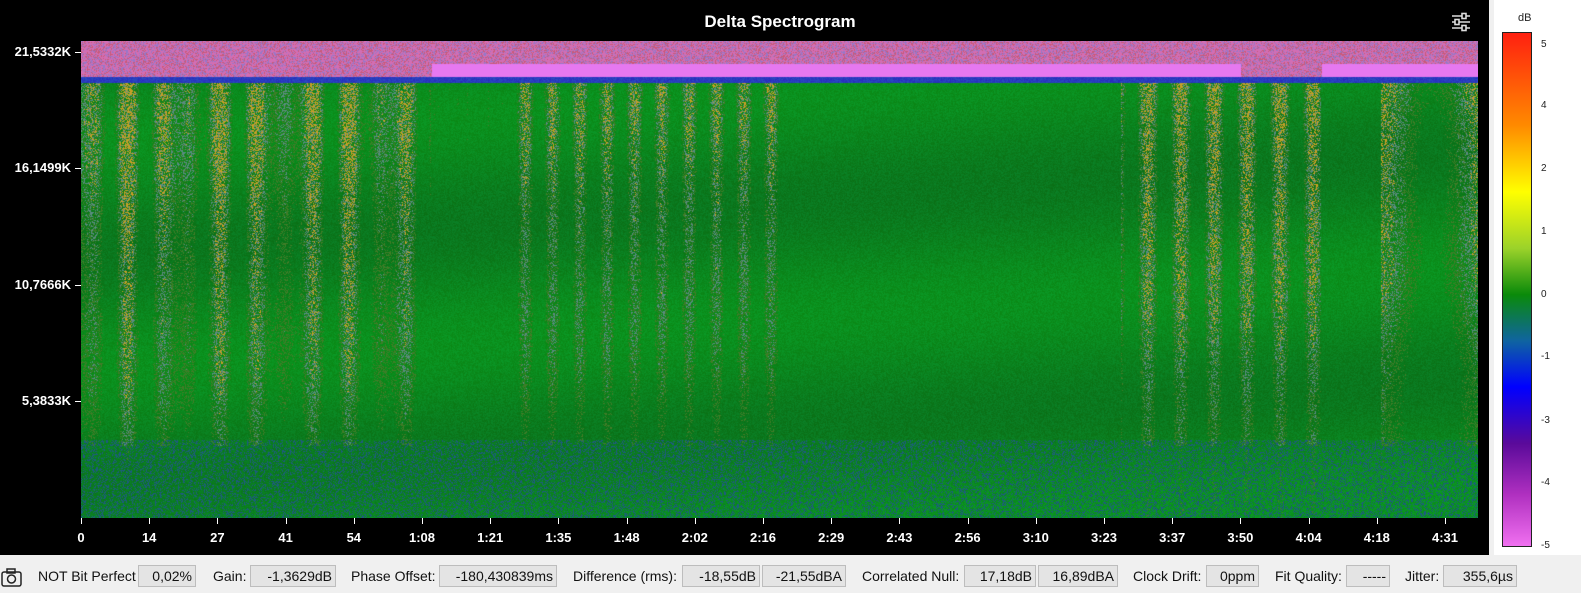 This screenshot has width=1581, height=593. I want to click on y-tick-label: 5,3833K, so click(46, 400).